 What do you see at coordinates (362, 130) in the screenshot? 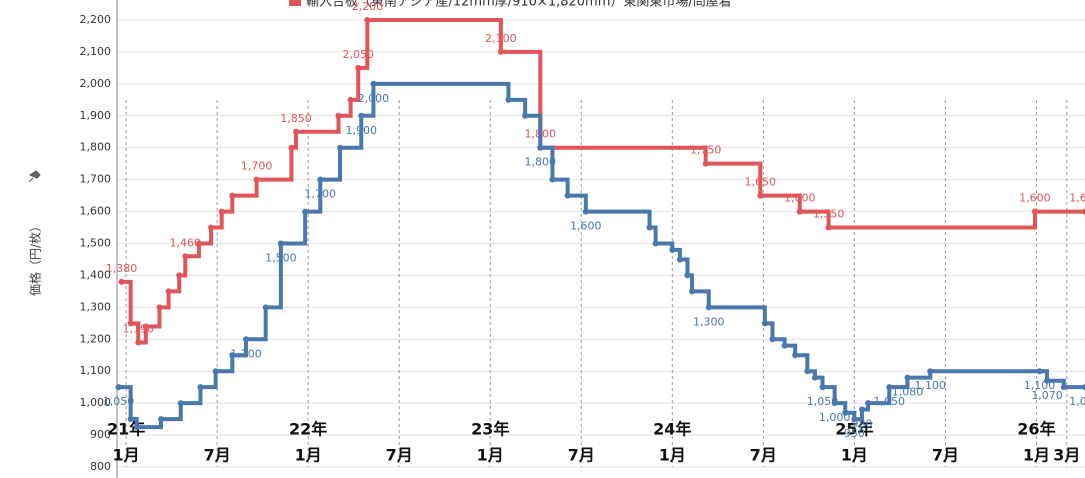
I see `value-label: 1,900` at bounding box center [362, 130].